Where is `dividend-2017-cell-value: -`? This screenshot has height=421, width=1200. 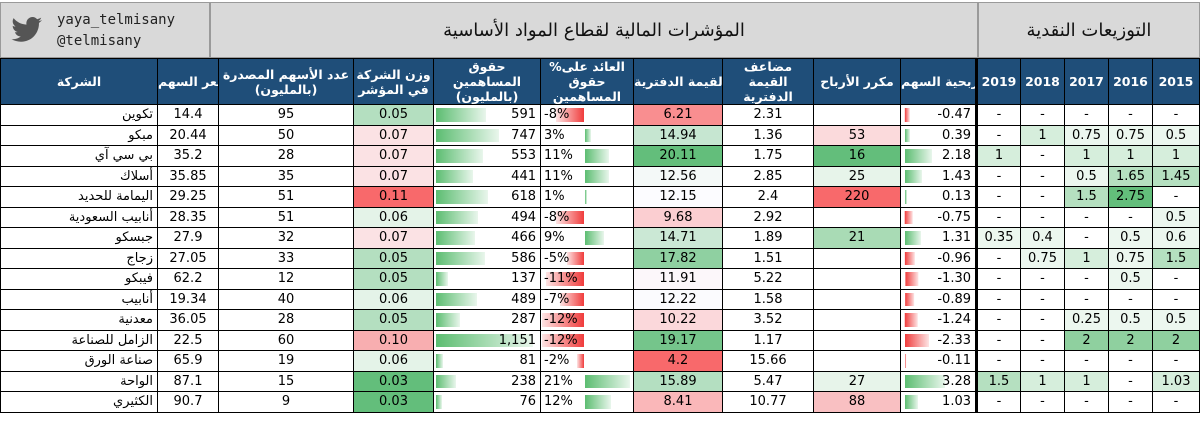
dividend-2017-cell-value: - is located at coordinates (1086, 238).